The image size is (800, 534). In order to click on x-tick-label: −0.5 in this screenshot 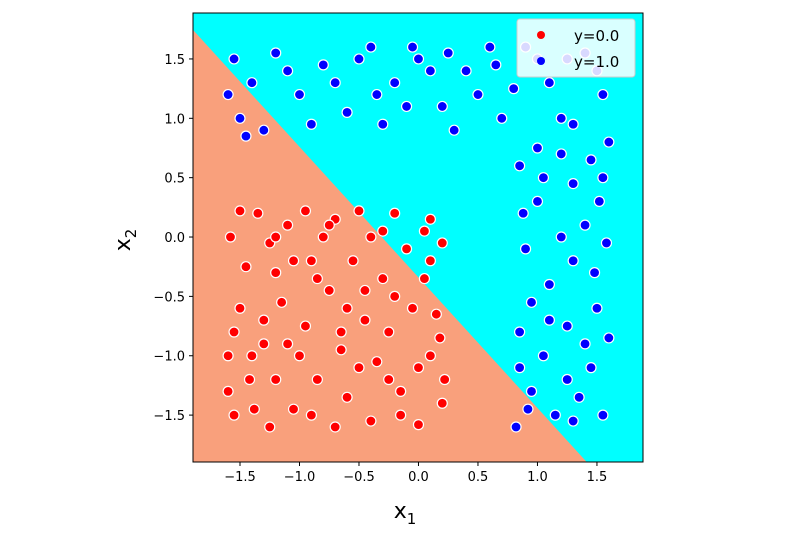, I will do `click(359, 477)`.